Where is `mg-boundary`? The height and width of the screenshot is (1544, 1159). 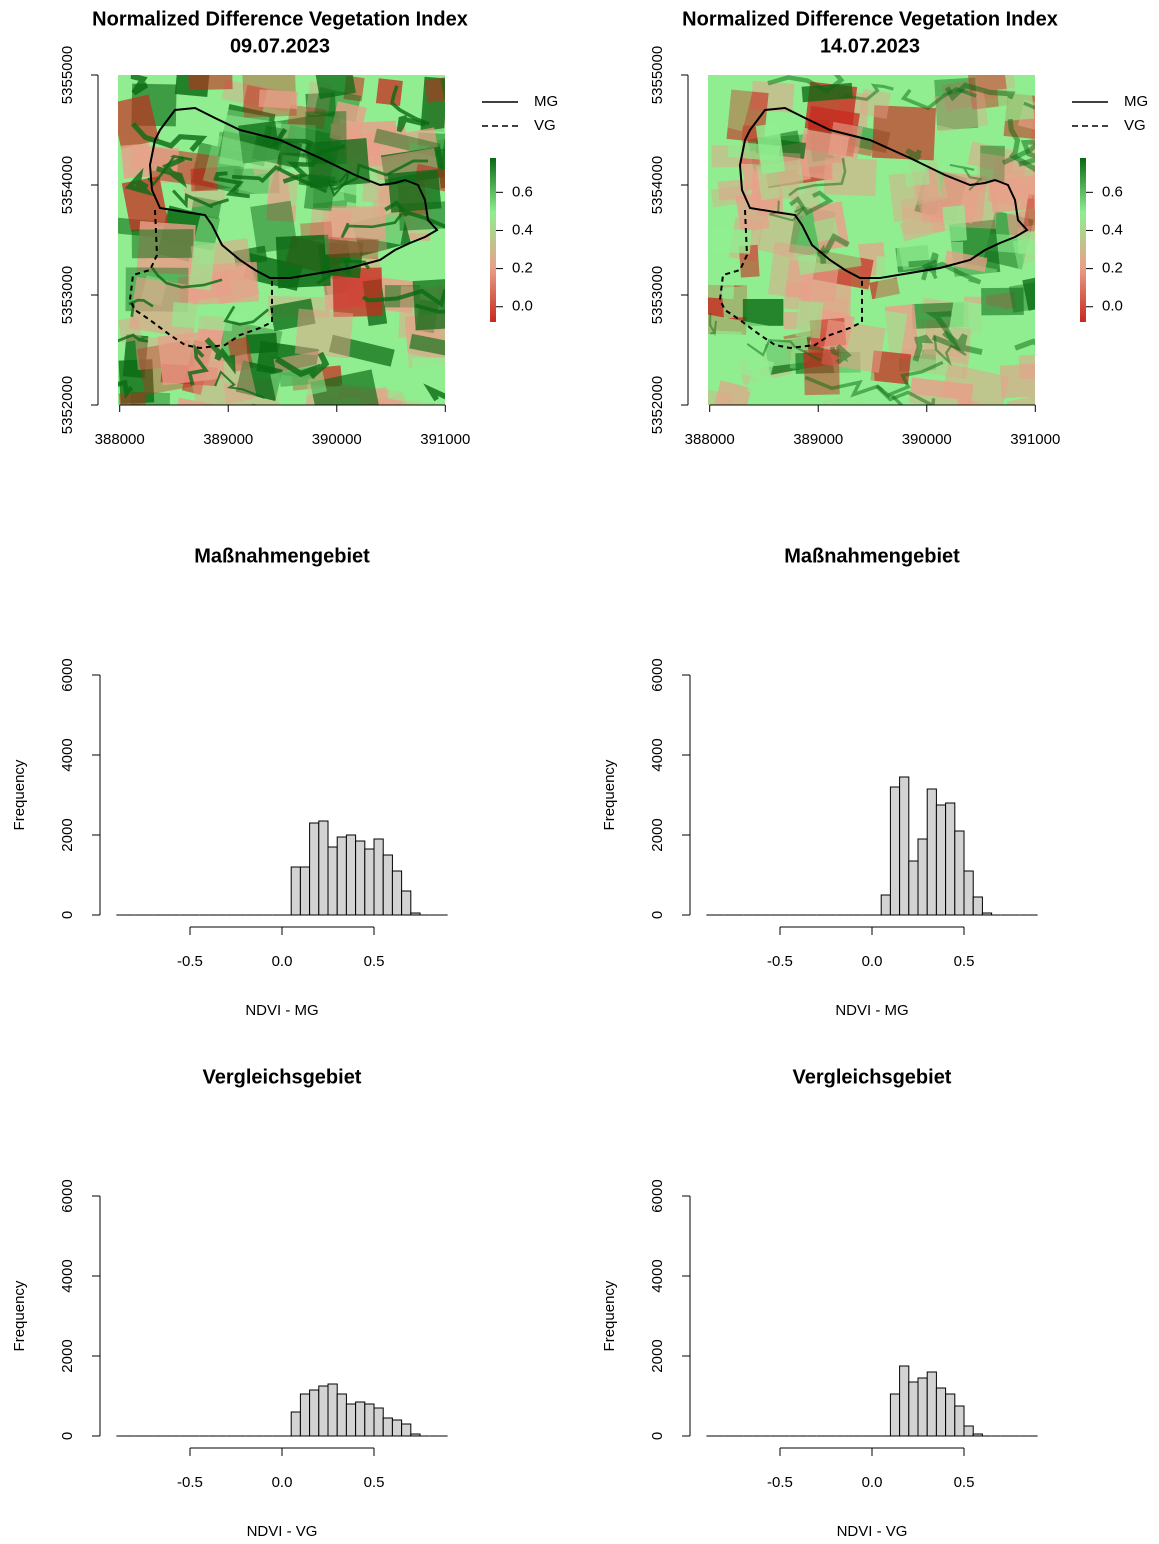
mg-boundary is located at coordinates (293, 192).